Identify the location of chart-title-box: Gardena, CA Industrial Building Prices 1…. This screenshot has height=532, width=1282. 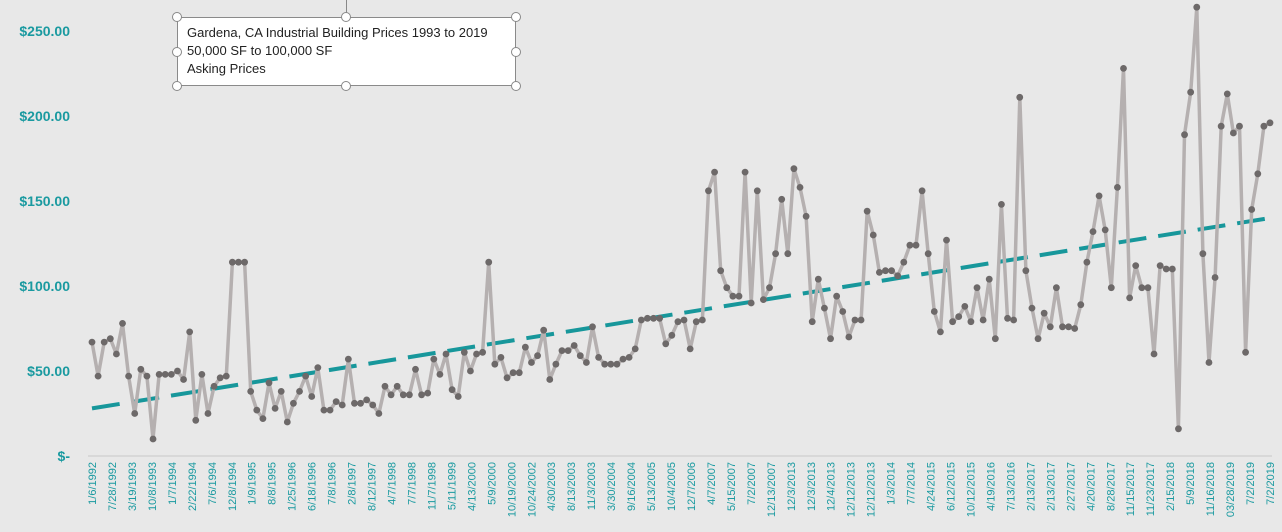
(346, 51).